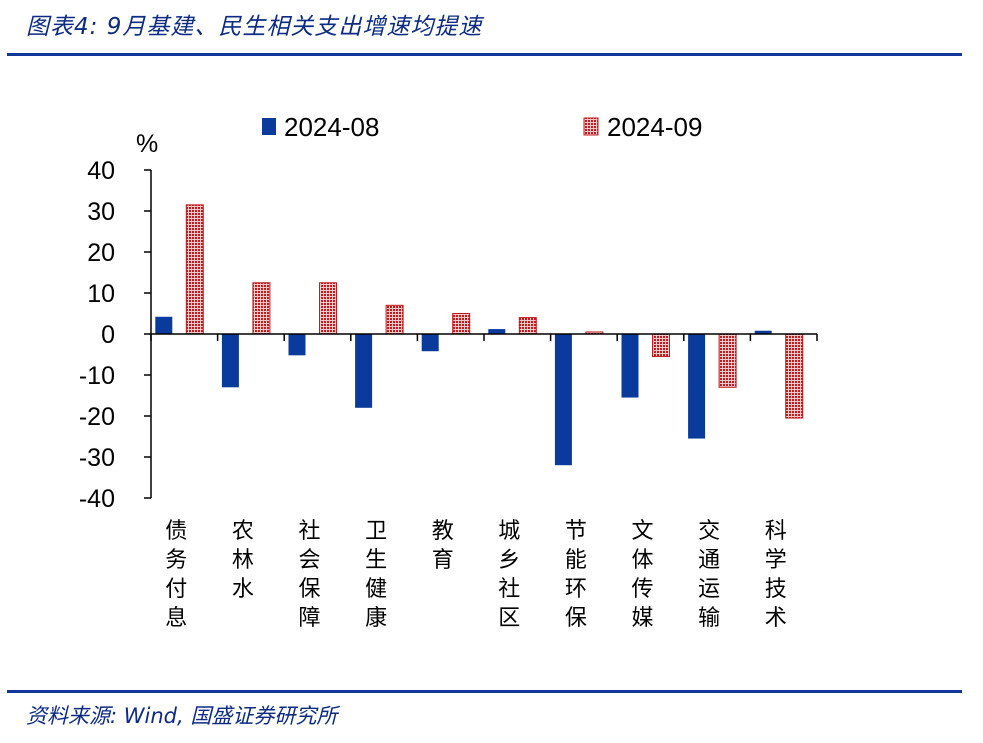 This screenshot has width=983, height=743. I want to click on category-label: 教育, so click(443, 546).